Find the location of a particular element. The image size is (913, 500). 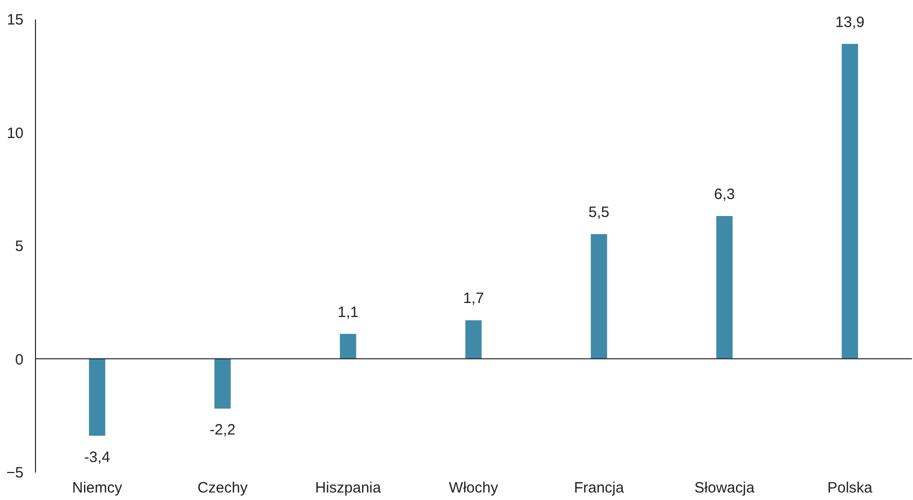

y-tick-label: 15 is located at coordinates (15, 20).